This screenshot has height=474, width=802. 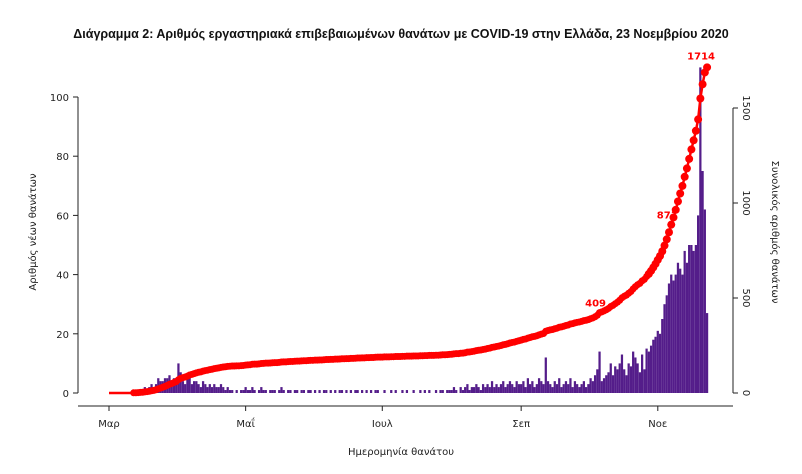 What do you see at coordinates (59, 98) in the screenshot?
I see `y-tick-left-label: 100` at bounding box center [59, 98].